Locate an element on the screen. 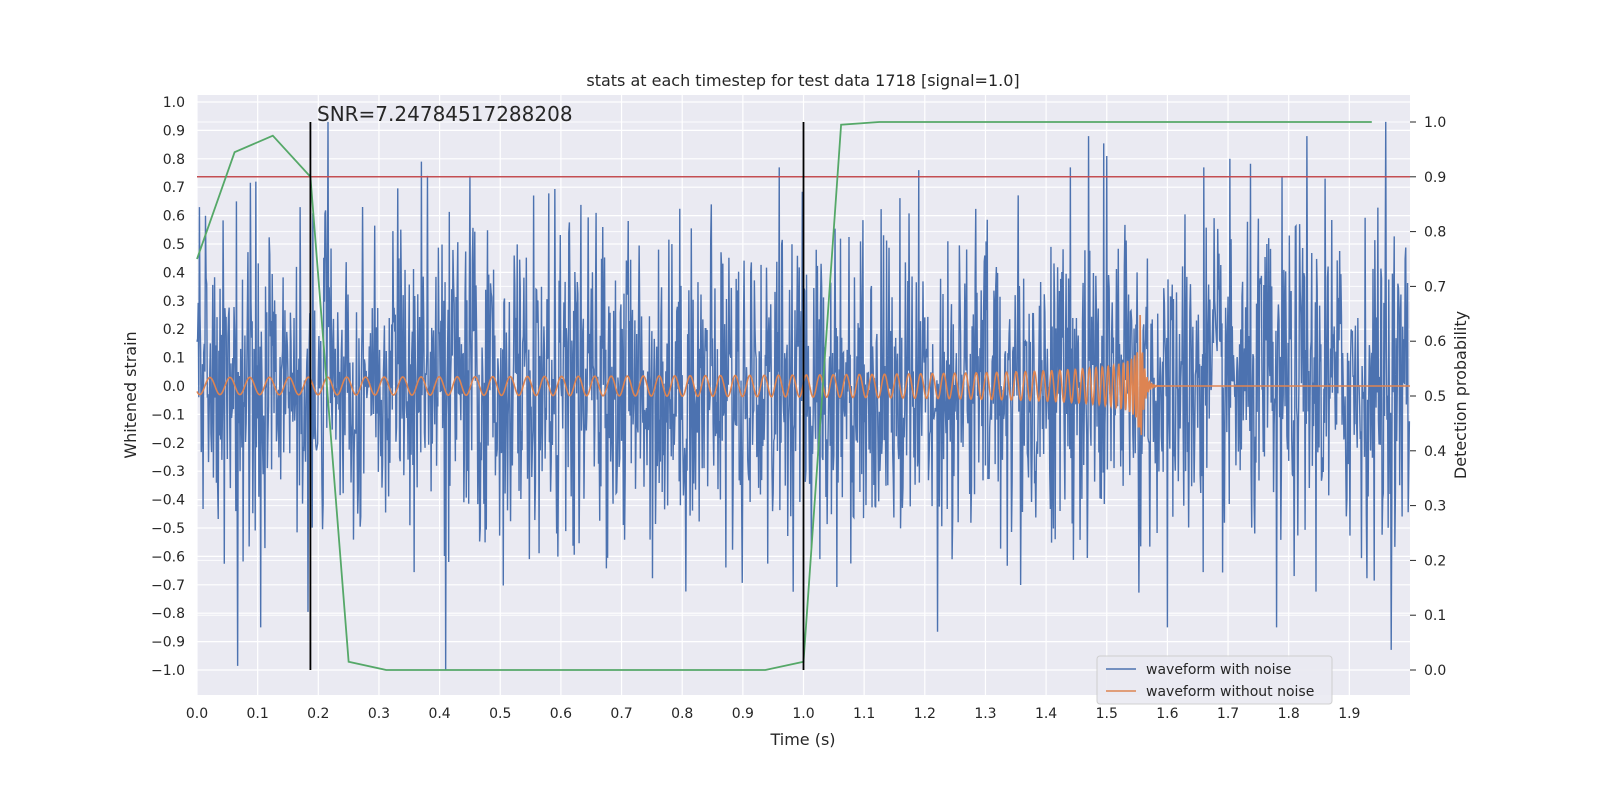 This screenshot has height=800, width=1600. x-tick-label: 0.2 is located at coordinates (318, 714).